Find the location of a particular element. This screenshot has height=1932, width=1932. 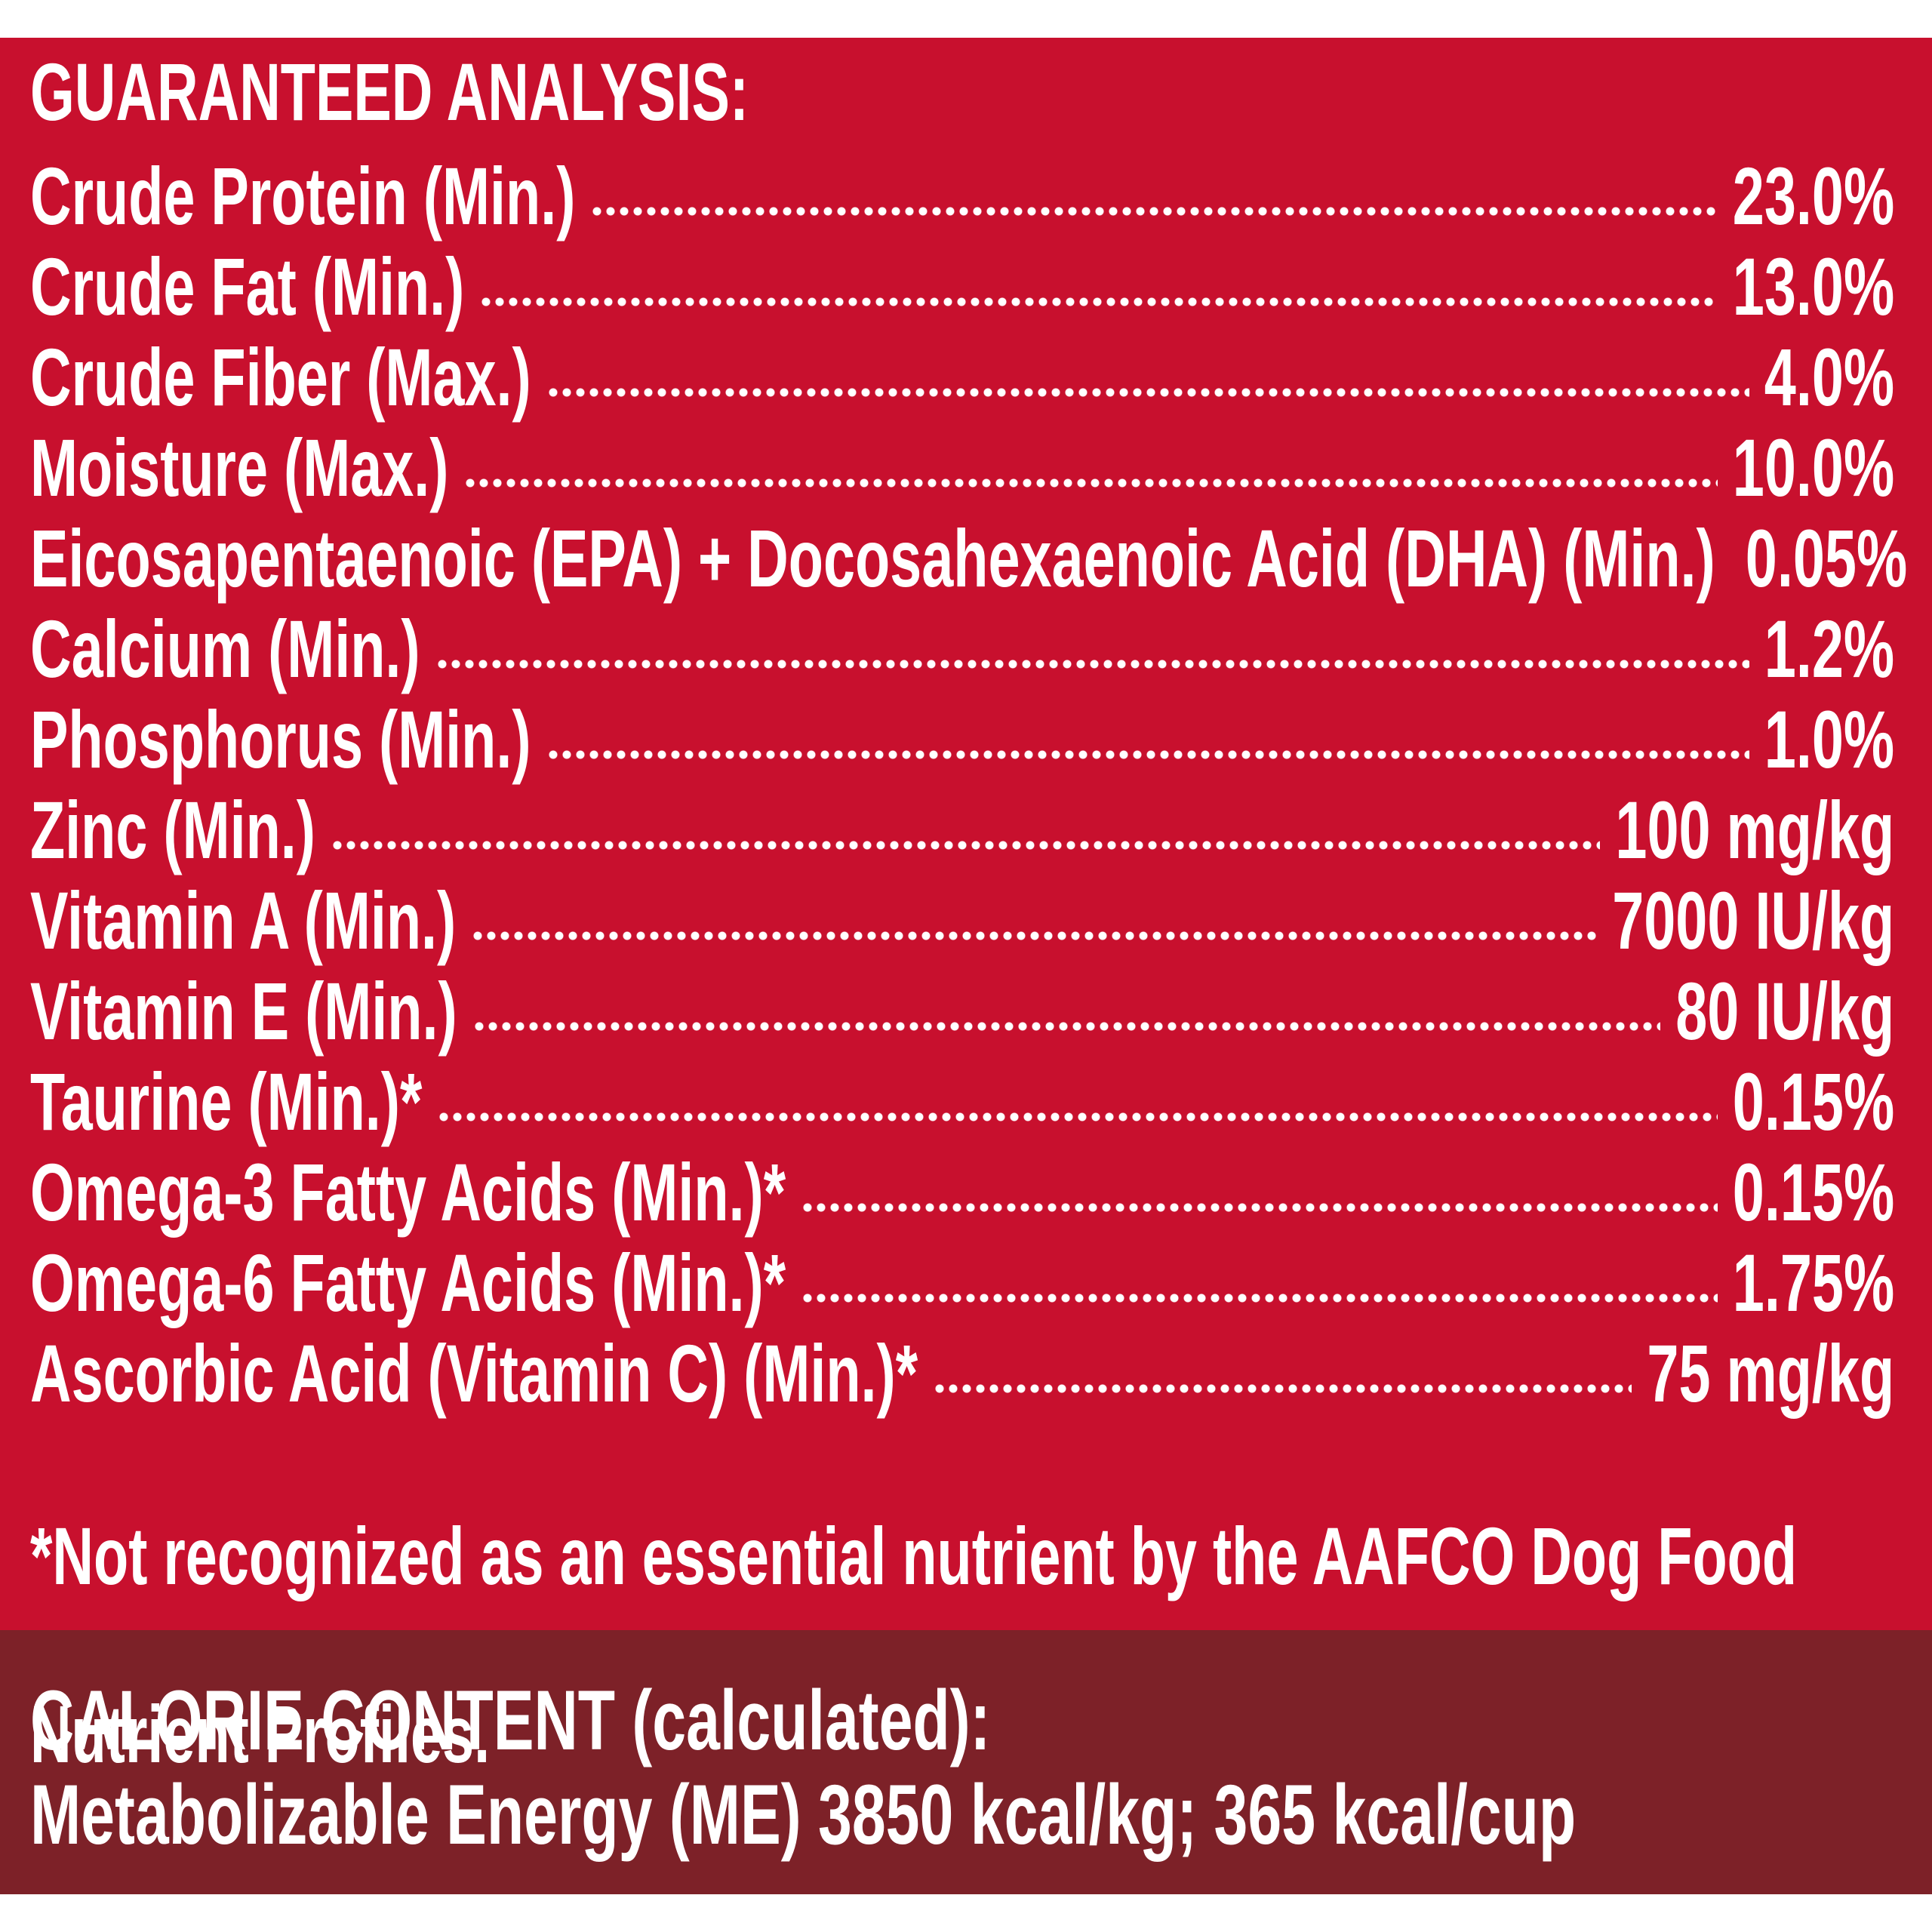

nutrient-label: Crude Protein (Min.) is located at coordinates (303, 196).